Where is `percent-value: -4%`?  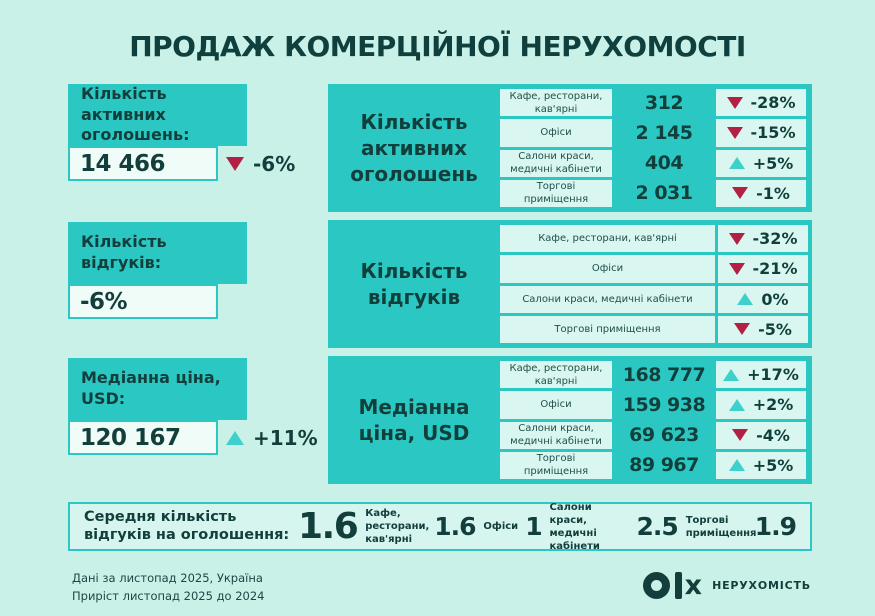
percent-value: -4% is located at coordinates (773, 435).